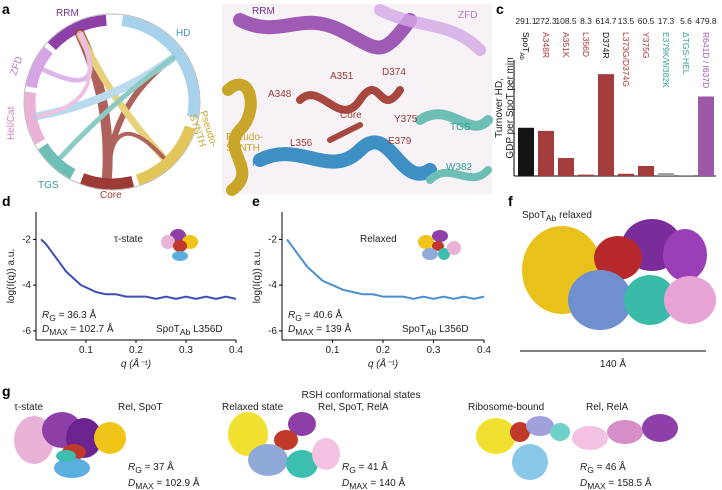 The height and width of the screenshot is (490, 722). I want to click on category-label: D374R, so click(606, 45).